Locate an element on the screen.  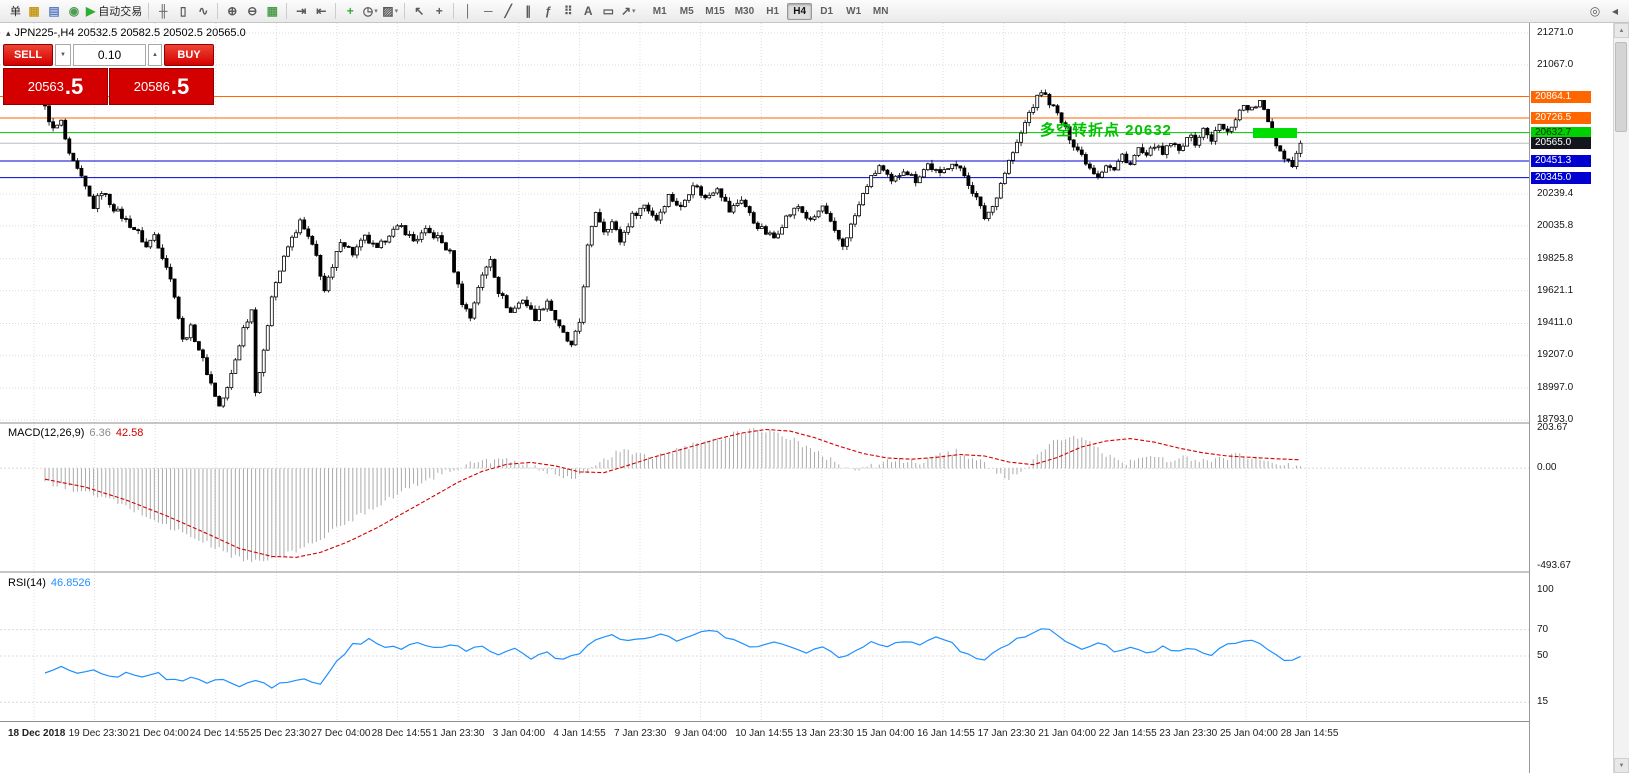
fibonacci-icon: ƒ is located at coordinates (548, 11).